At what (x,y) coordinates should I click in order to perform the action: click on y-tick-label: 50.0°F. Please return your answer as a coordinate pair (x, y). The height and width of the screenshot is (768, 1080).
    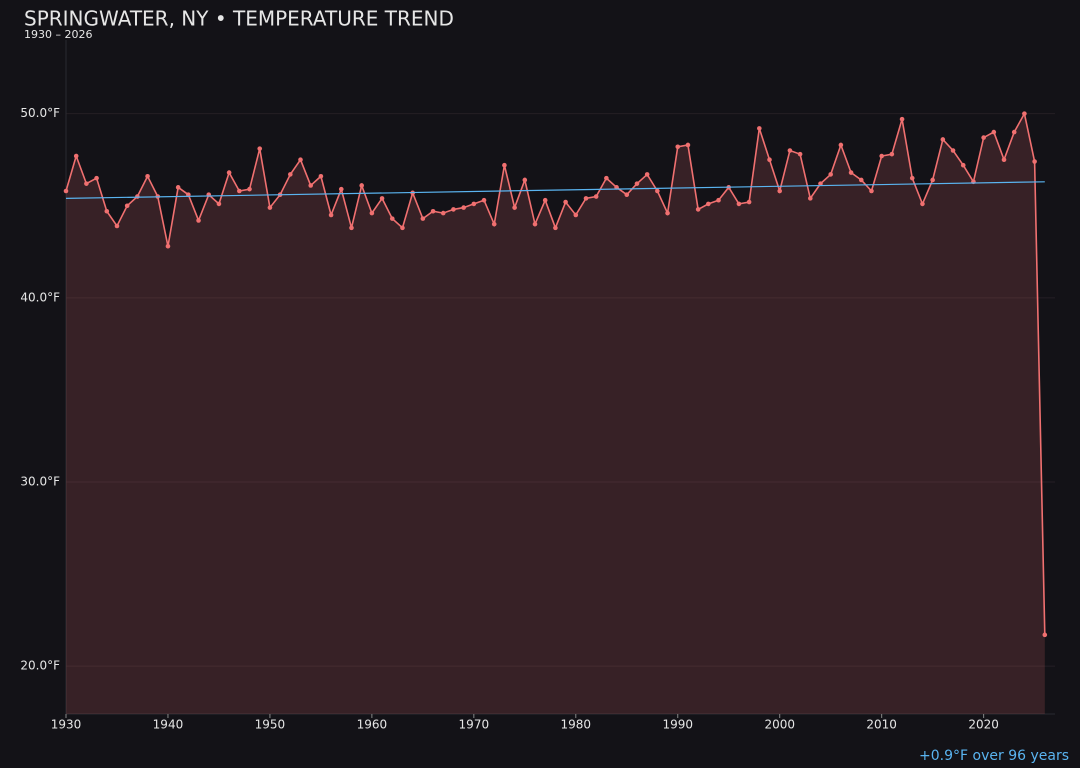
    Looking at the image, I should click on (40, 113).